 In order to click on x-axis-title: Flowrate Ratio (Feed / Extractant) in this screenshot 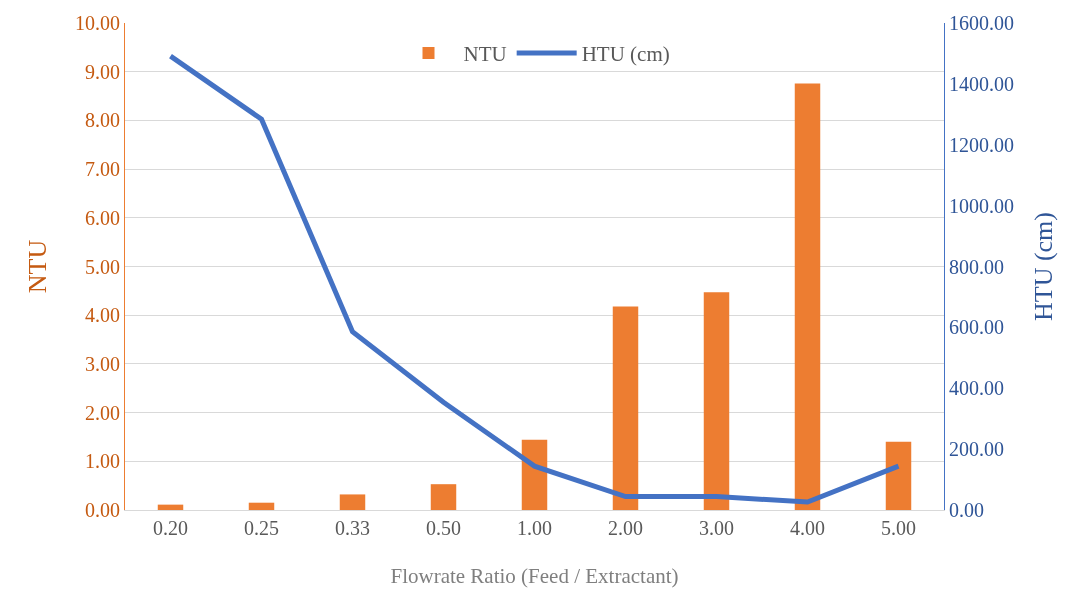, I will do `click(534, 576)`.